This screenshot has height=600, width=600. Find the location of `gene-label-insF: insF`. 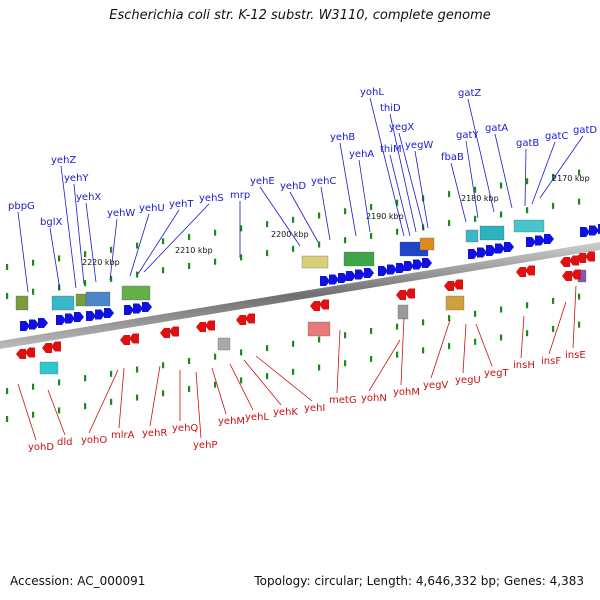

gene-label-insF: insF is located at coordinates (551, 361).